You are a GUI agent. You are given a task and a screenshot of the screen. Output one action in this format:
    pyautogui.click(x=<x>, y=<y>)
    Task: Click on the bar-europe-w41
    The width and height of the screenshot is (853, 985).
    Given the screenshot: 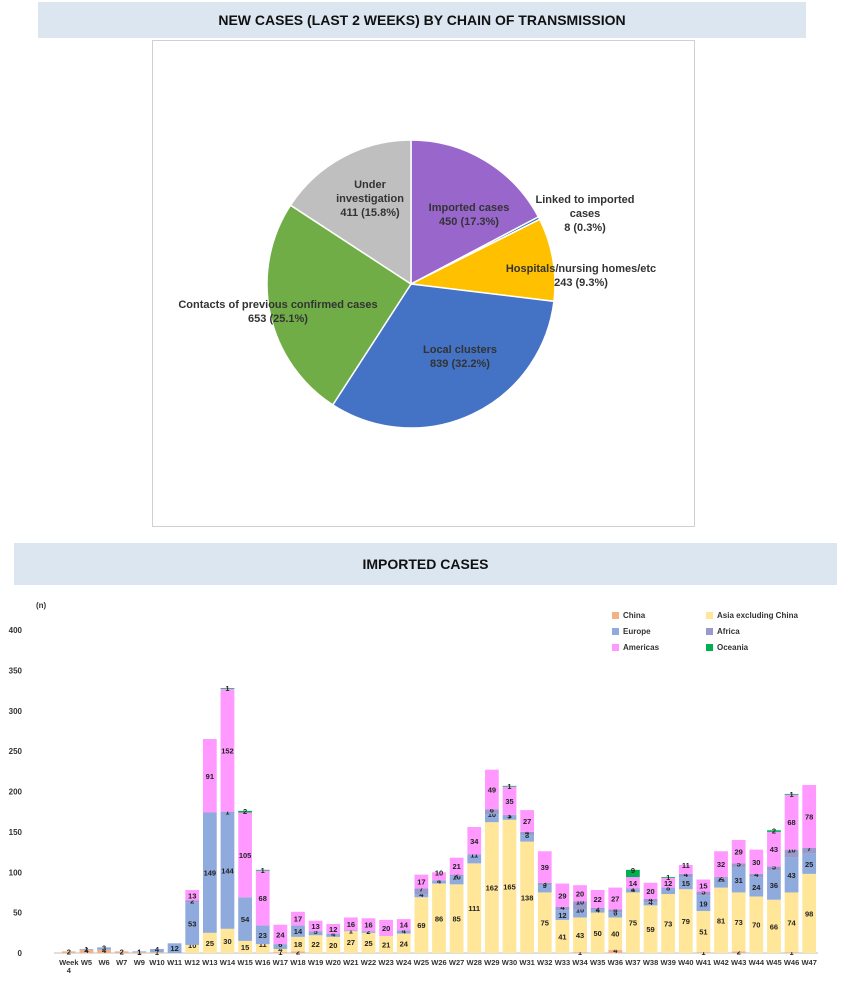 What is the action you would take?
    pyautogui.click(x=703, y=903)
    